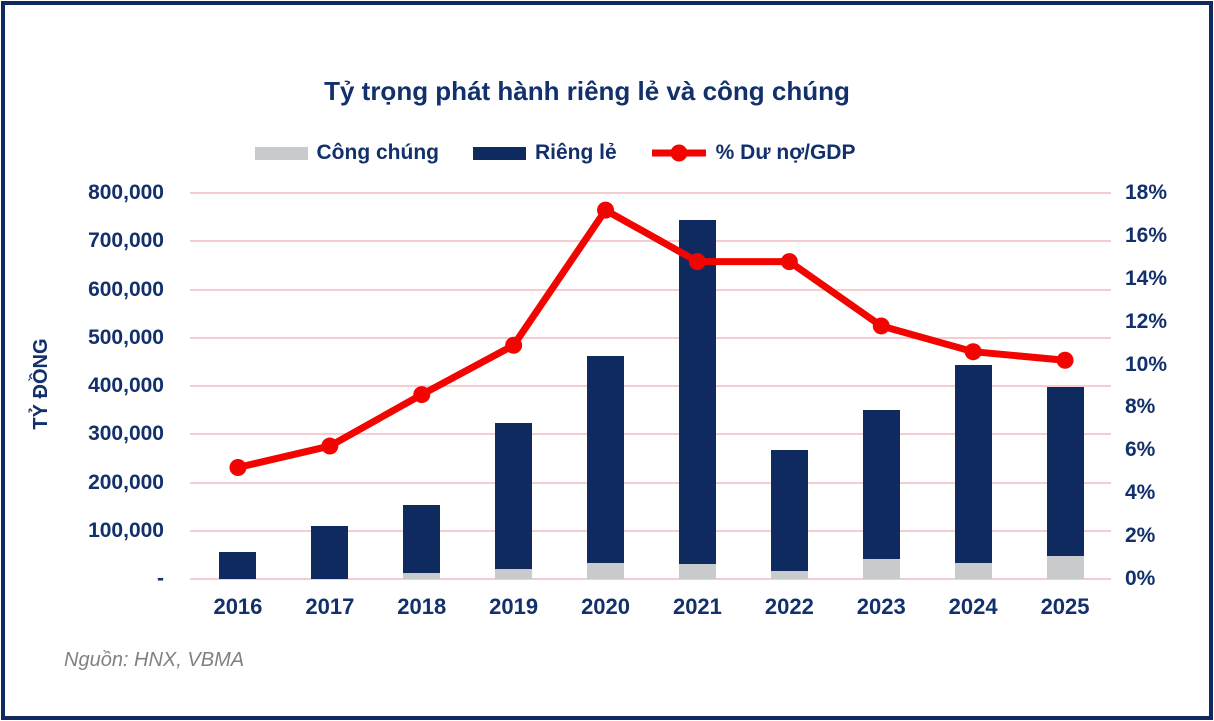 The width and height of the screenshot is (1214, 721). Describe the element at coordinates (575, 152) in the screenshot. I see `legend-label: Riêng lẻ` at that location.